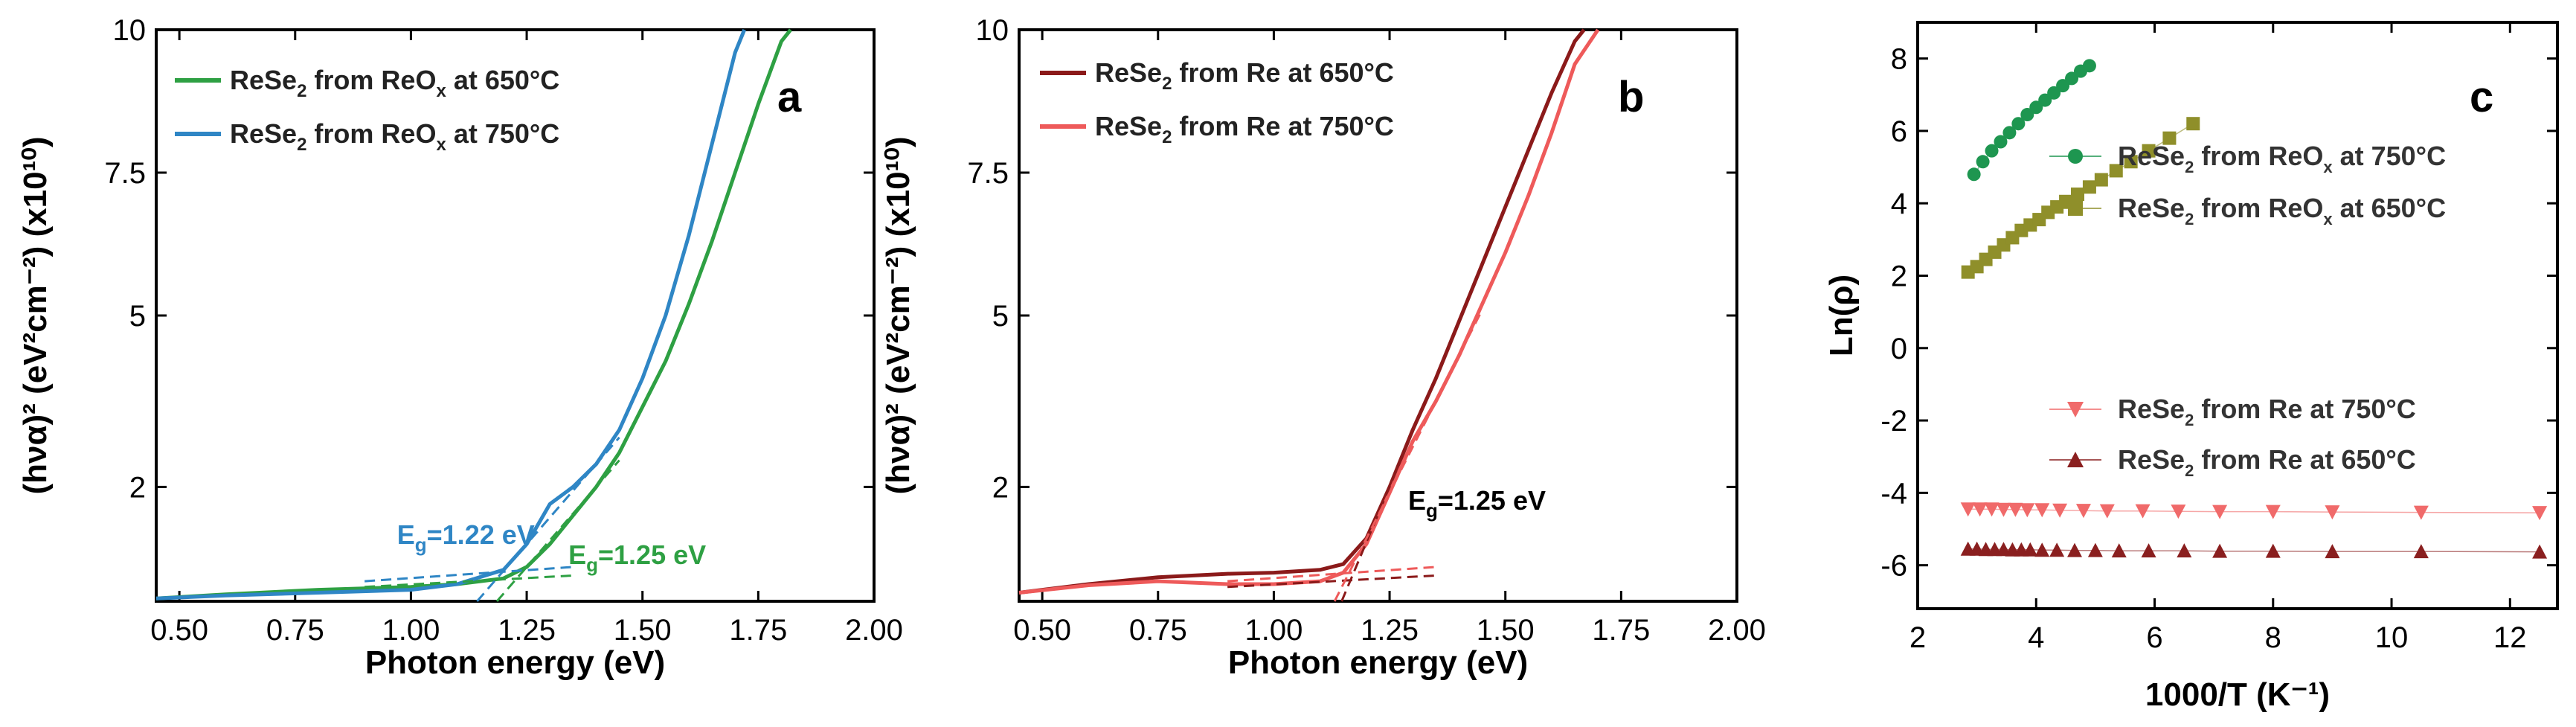 This screenshot has width=2576, height=727. Describe the element at coordinates (295, 630) in the screenshot. I see `x-tick-label: 0.75` at that location.